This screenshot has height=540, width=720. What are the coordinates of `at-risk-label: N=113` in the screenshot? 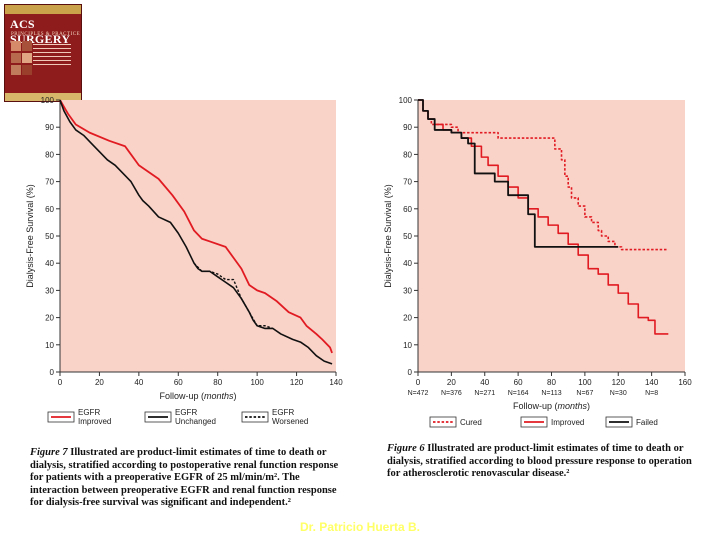 It's located at (551, 393).